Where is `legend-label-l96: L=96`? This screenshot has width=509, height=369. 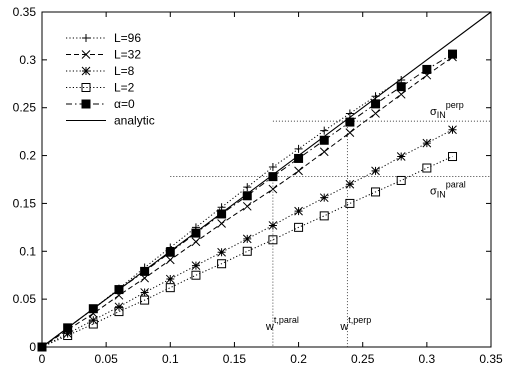
legend-label-l96: L=96 is located at coordinates (127, 38).